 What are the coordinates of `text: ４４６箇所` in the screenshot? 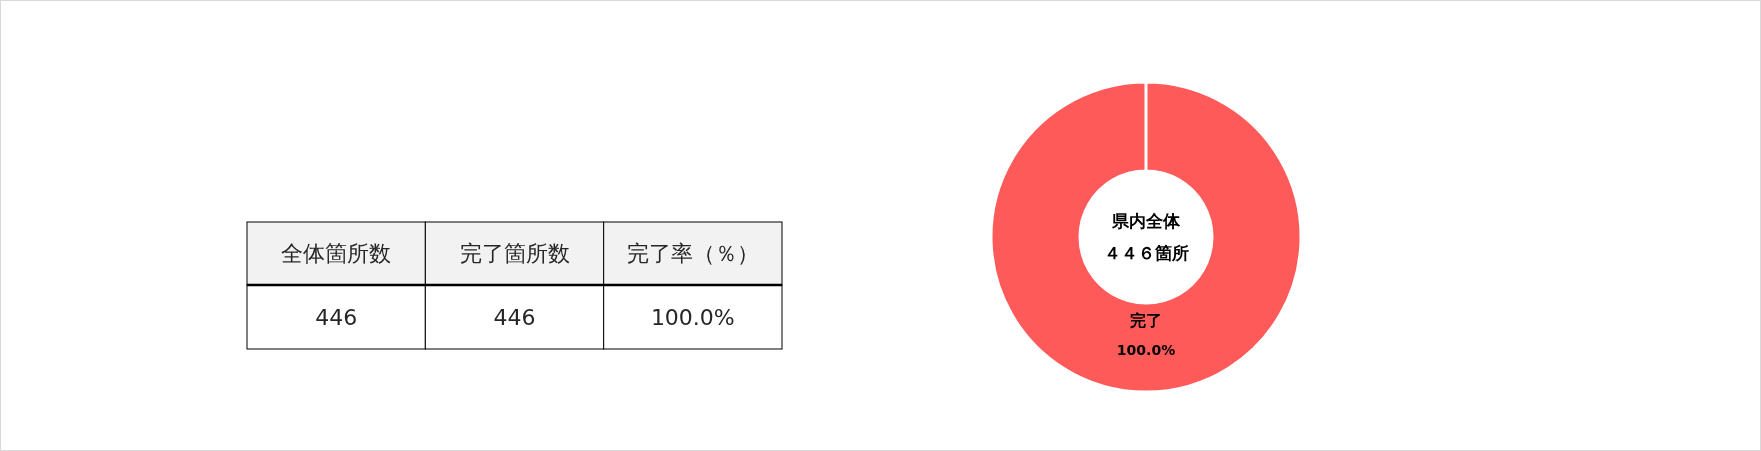 It's located at (1146, 253).